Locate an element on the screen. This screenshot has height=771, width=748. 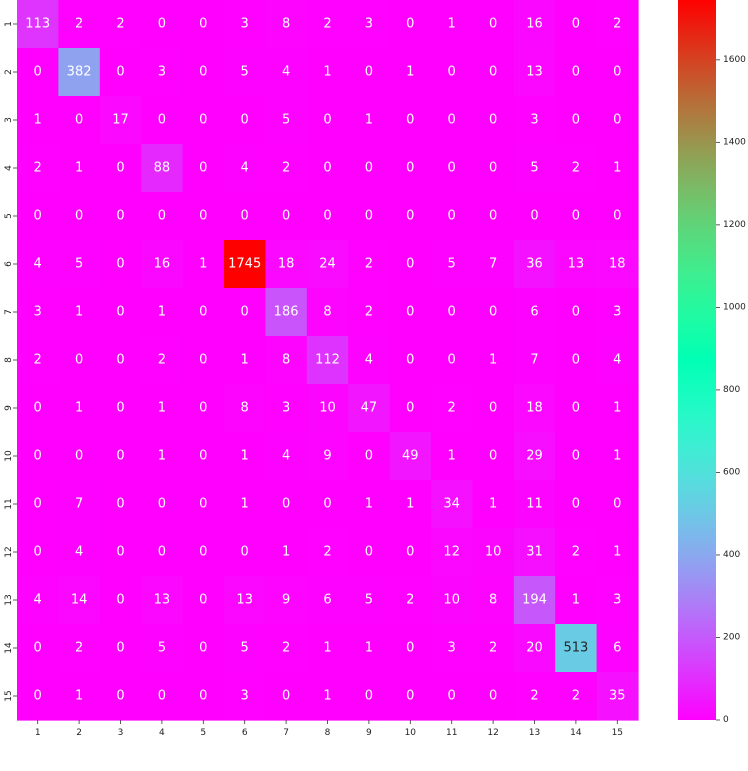
x-axis-ticks: 1 2 3 4 5 6 7 8 9 10 11 12 13 14 15 is located at coordinates (329, 729).